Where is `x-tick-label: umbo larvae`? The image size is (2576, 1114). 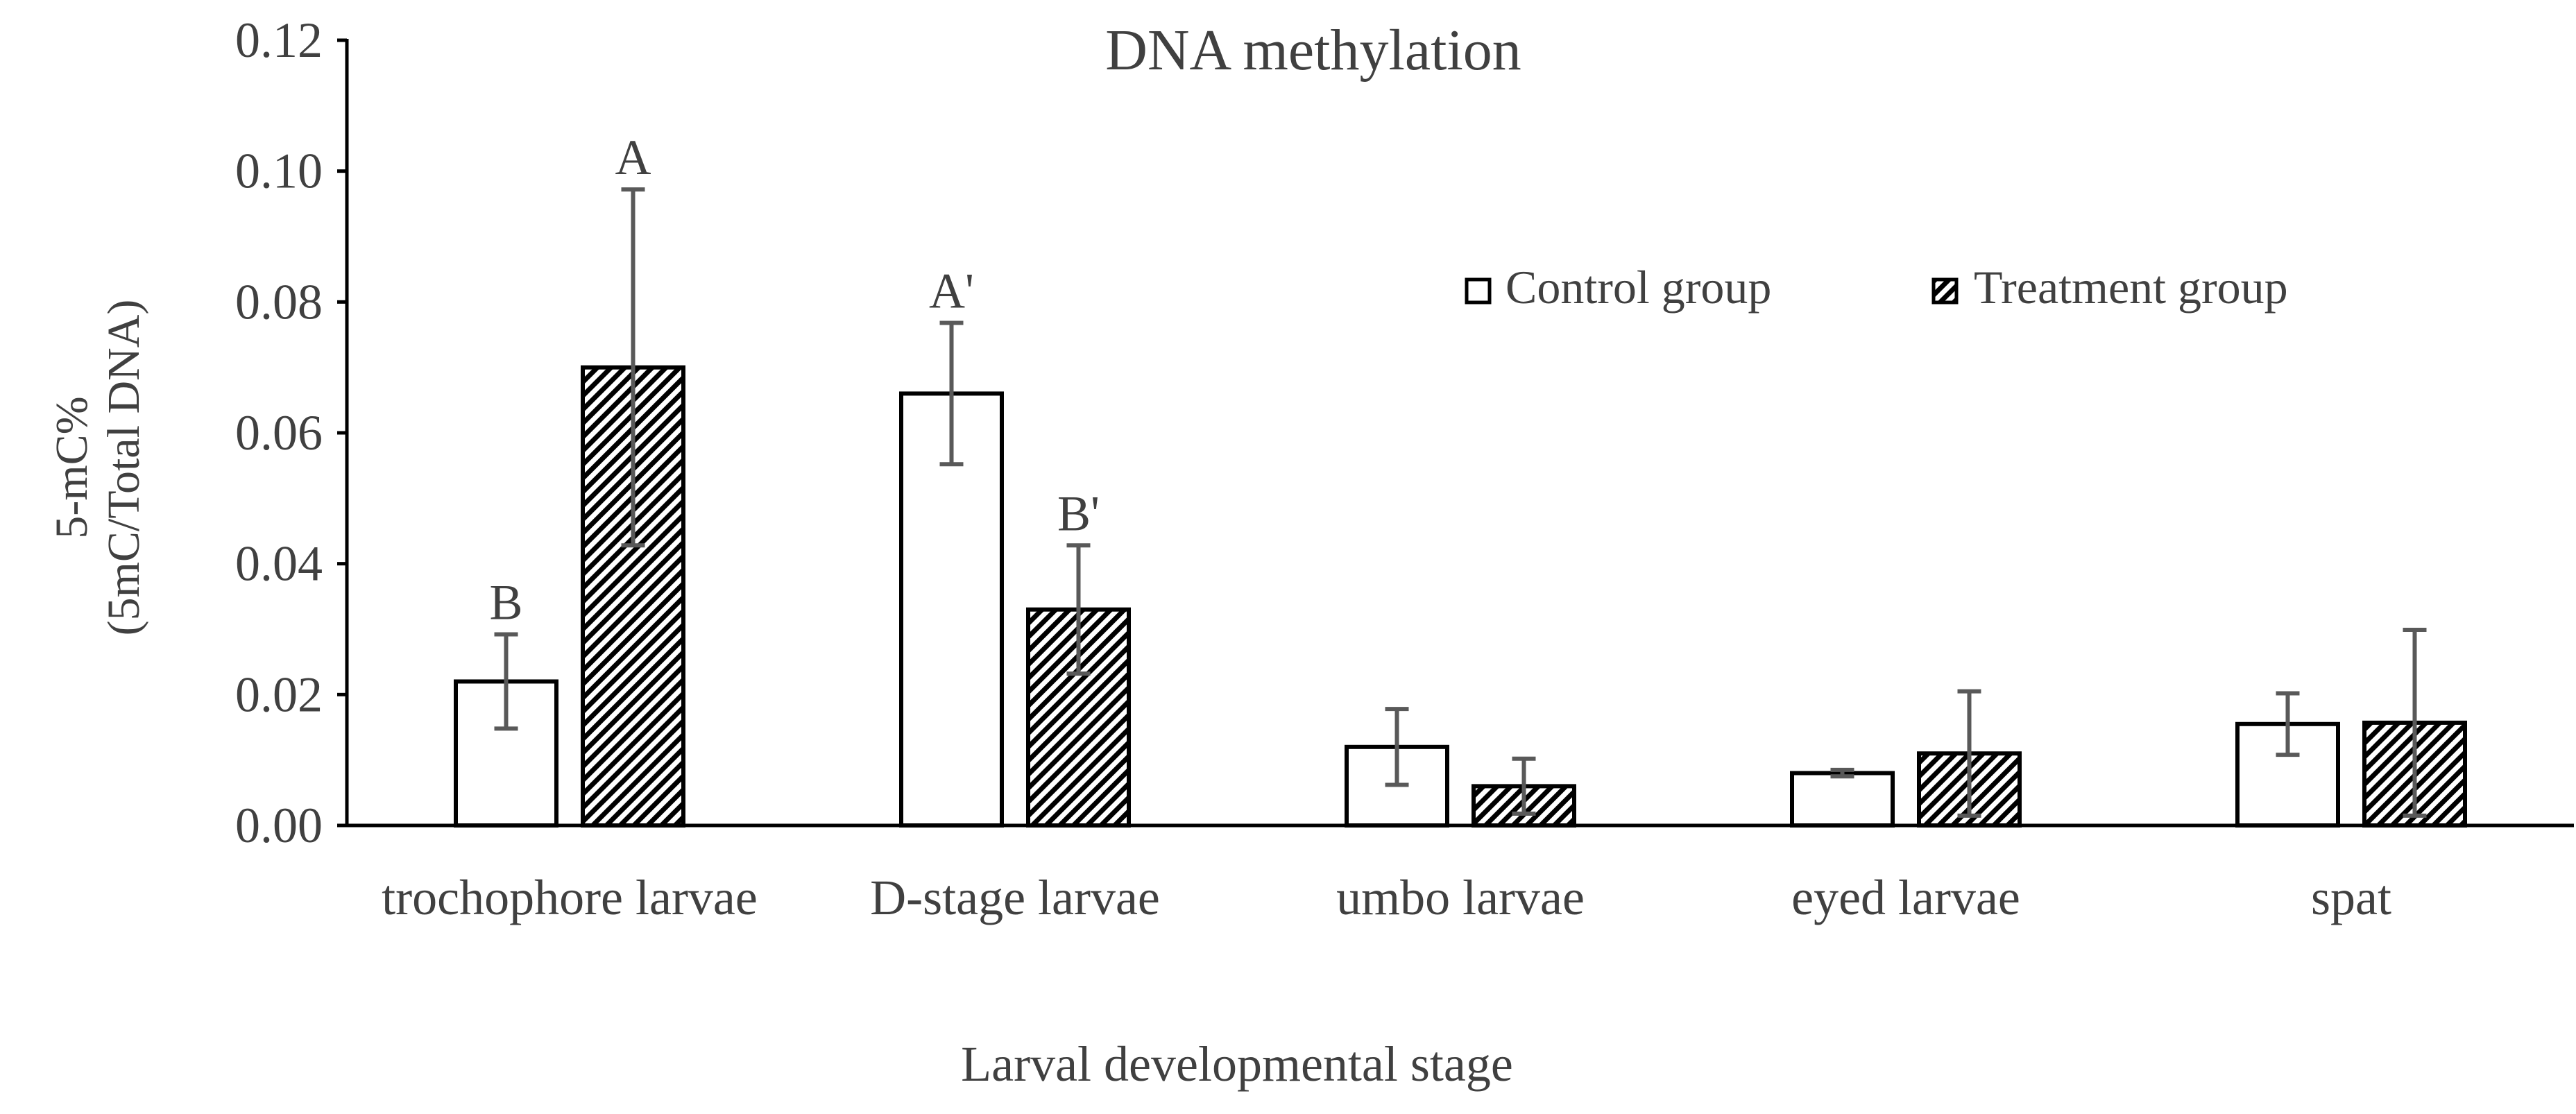 x-tick-label: umbo larvae is located at coordinates (1460, 897).